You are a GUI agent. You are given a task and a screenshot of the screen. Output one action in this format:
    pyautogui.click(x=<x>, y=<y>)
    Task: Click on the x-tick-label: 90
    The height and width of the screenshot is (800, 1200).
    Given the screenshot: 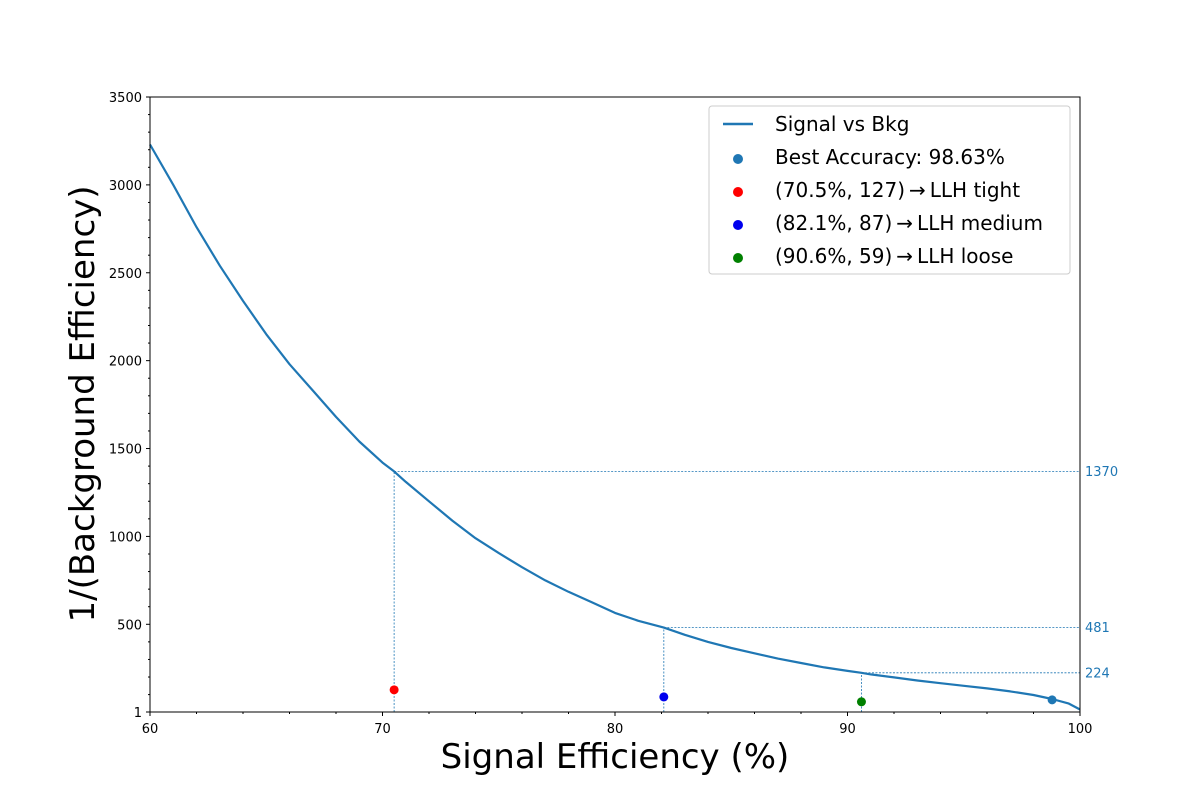 What is the action you would take?
    pyautogui.click(x=847, y=729)
    